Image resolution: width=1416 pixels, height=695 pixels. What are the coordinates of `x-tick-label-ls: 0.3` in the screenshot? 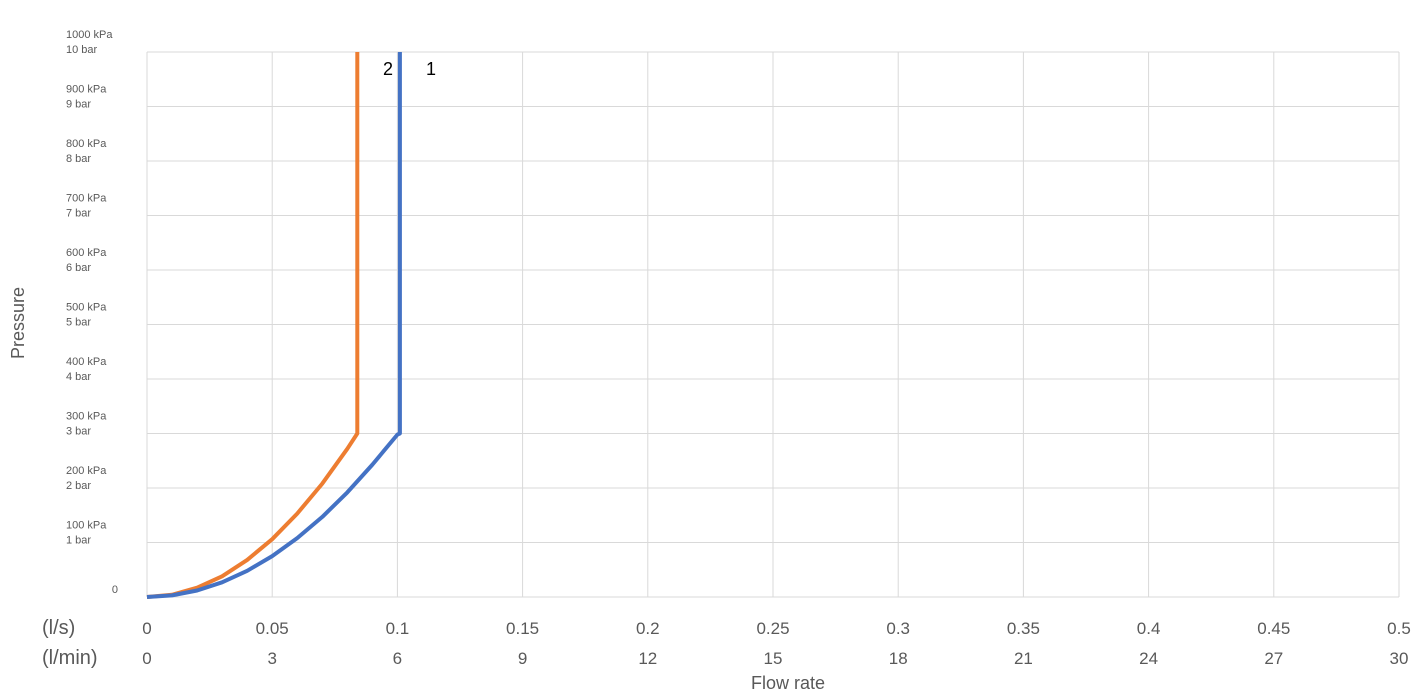 It's located at (898, 628).